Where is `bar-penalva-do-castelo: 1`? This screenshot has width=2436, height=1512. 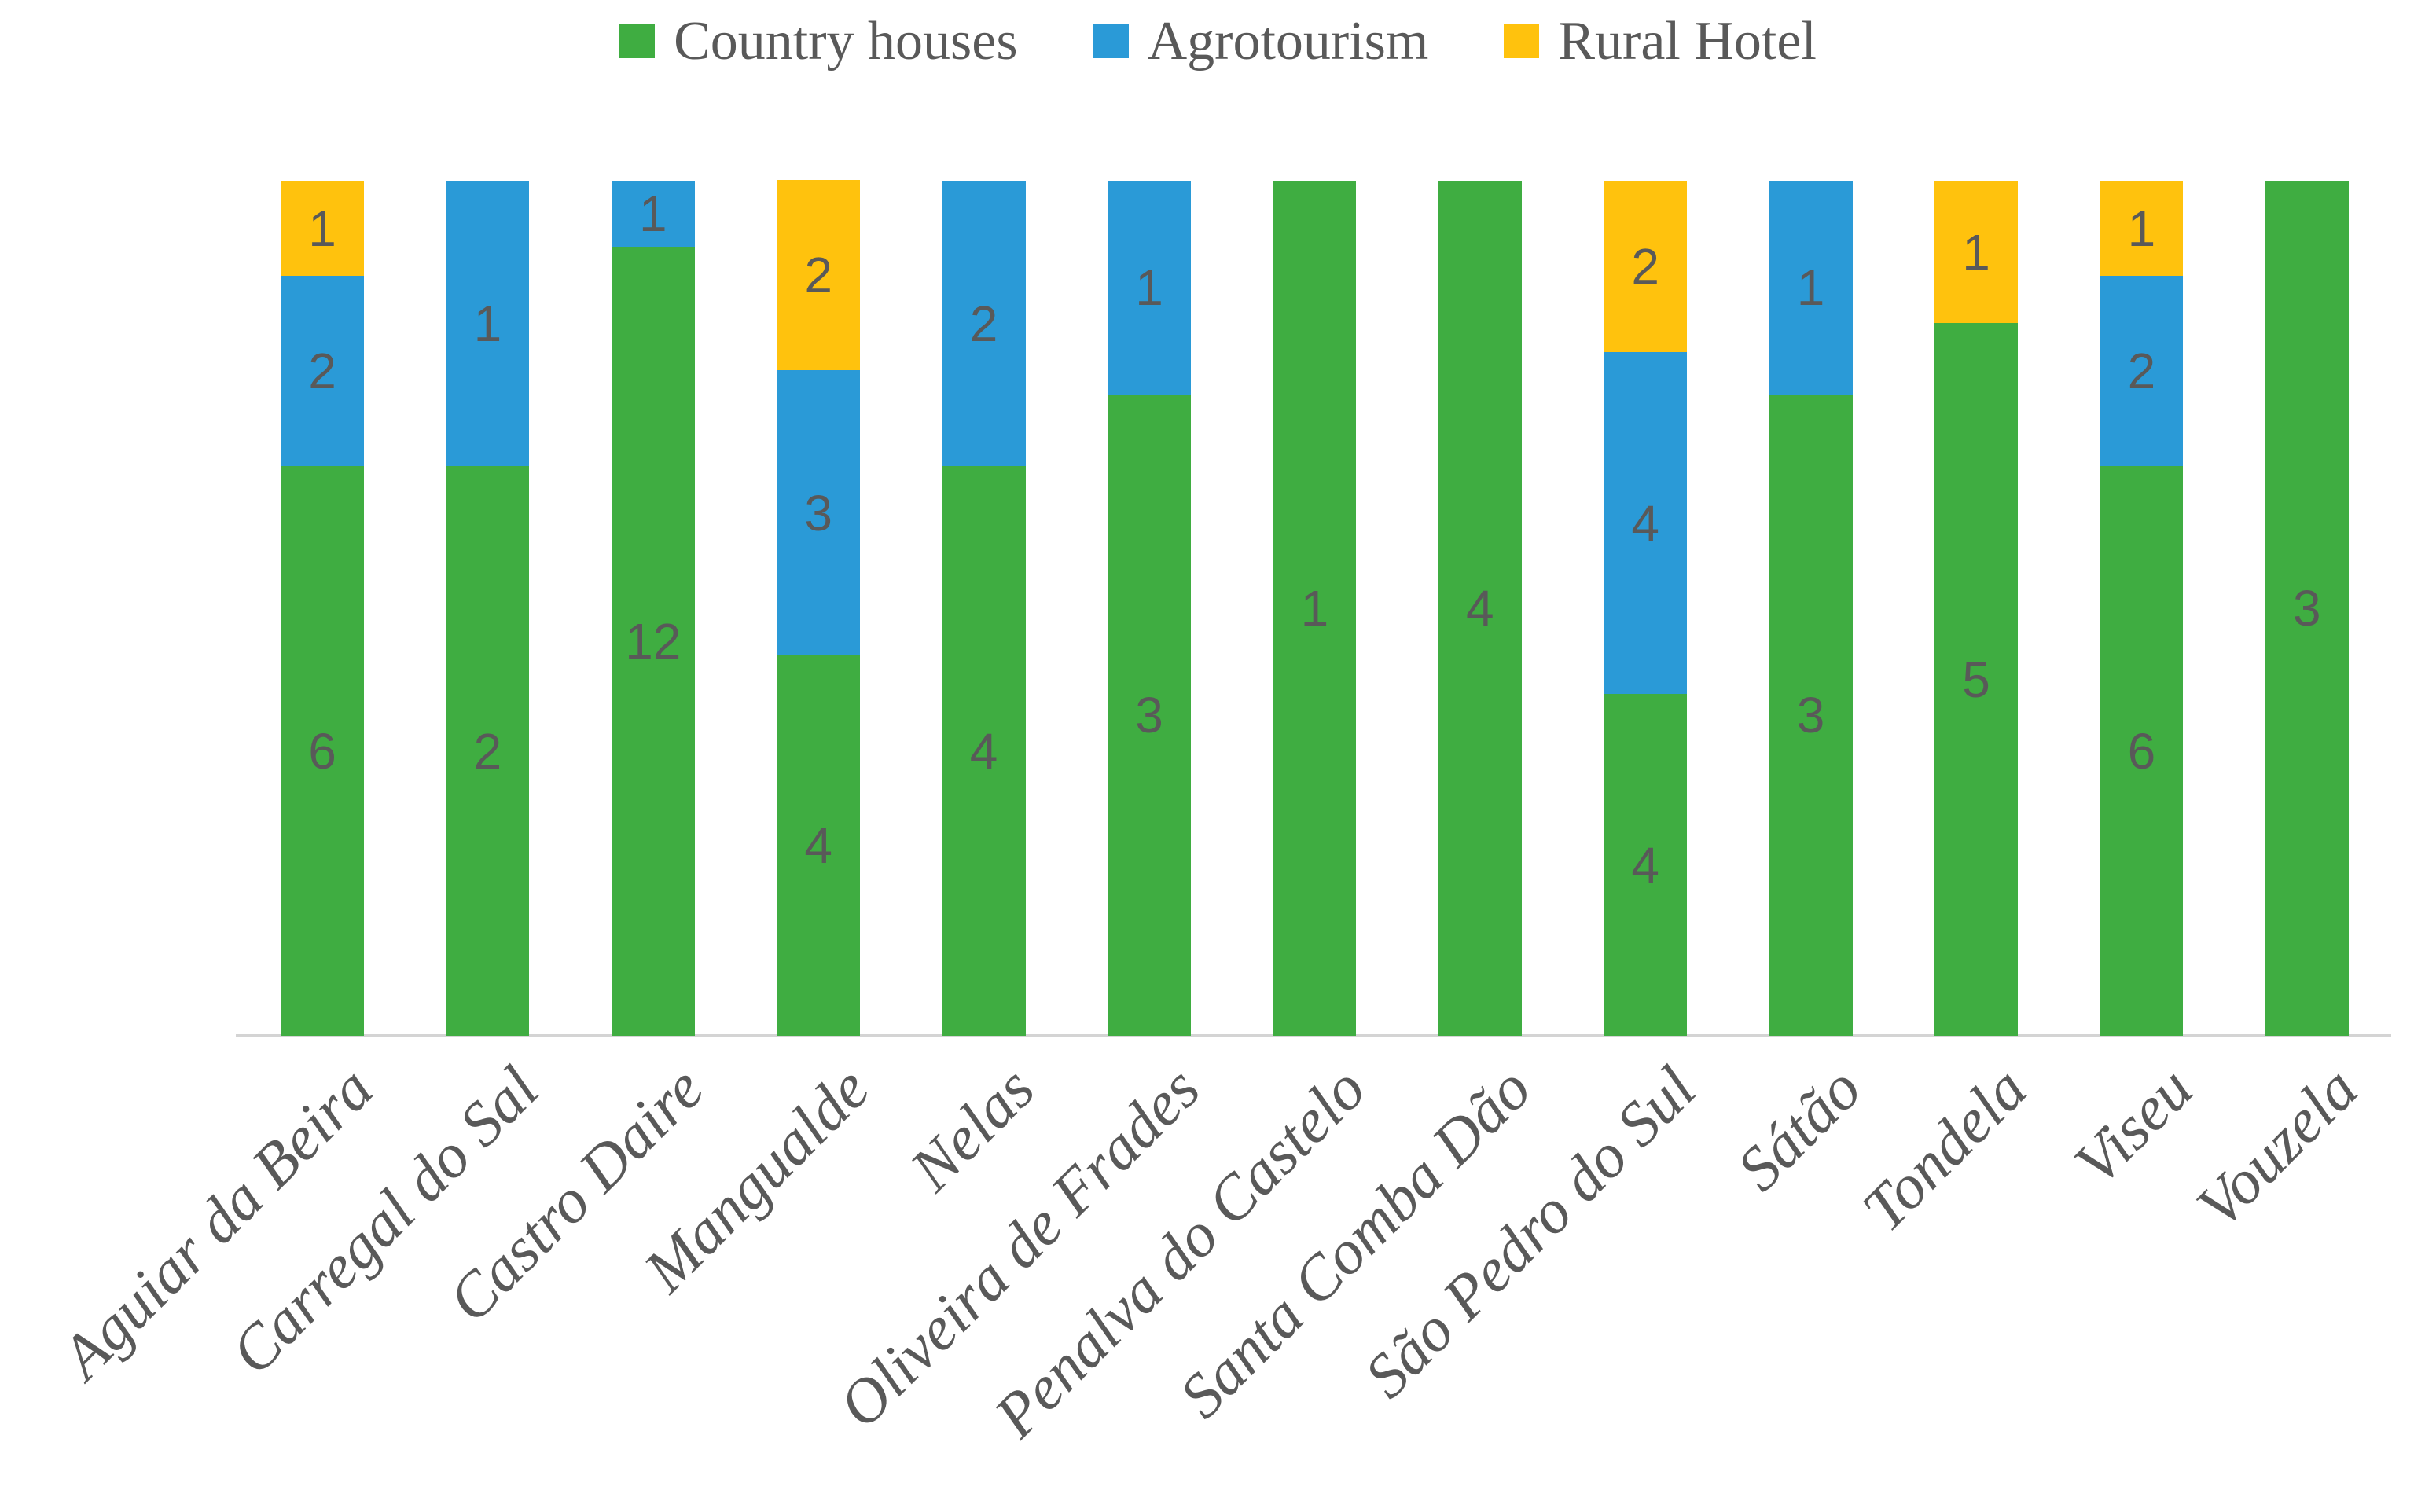 bar-penalva-do-castelo: 1 is located at coordinates (1315, 609).